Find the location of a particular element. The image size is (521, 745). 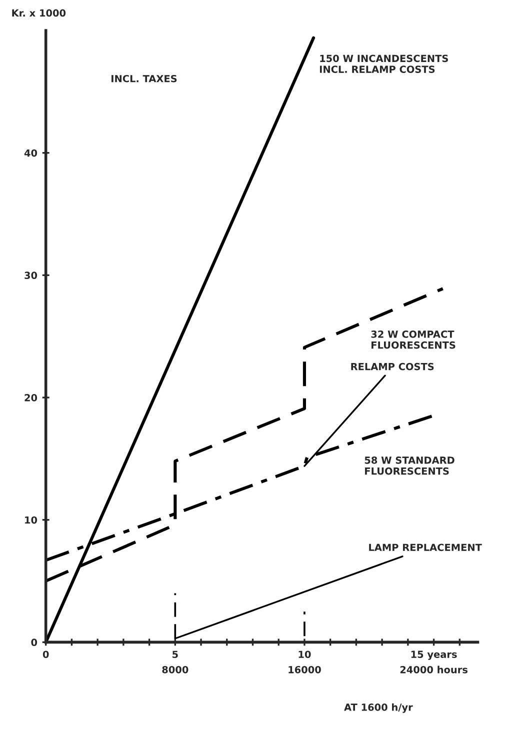

series-label: 58 W STANDARD FLUORESCENTS is located at coordinates (409, 465).